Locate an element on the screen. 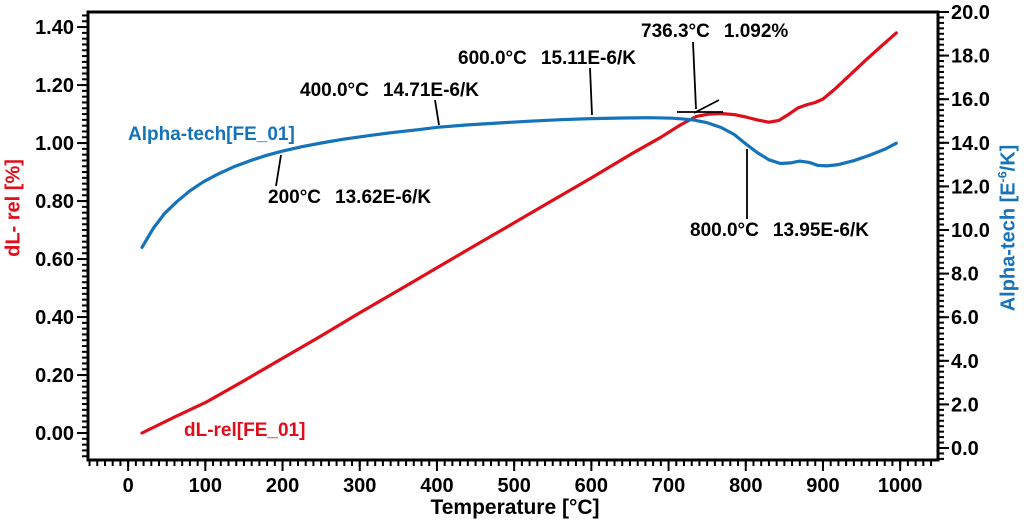 The height and width of the screenshot is (525, 1024). tick-label: 12.0 is located at coordinates (970, 187).